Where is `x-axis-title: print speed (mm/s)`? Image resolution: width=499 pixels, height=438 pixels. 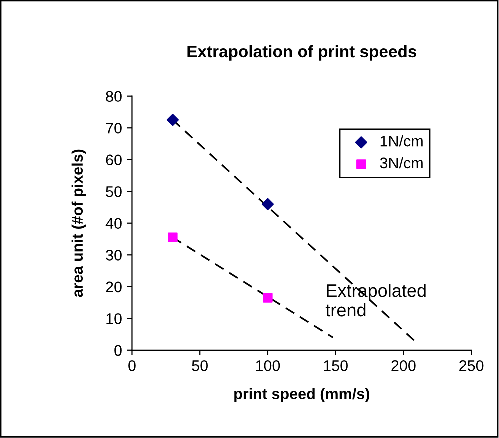 x-axis-title: print speed (mm/s) is located at coordinates (302, 395).